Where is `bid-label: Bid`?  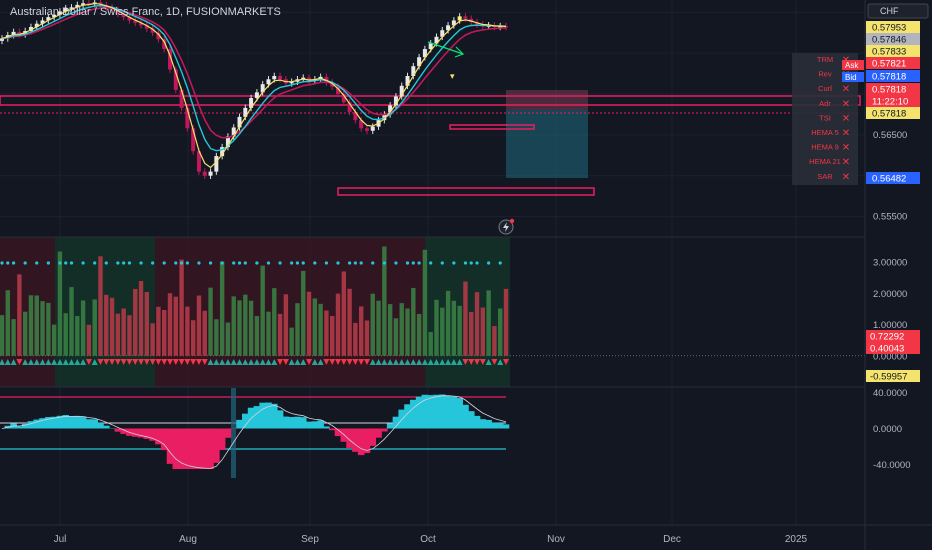 bid-label: Bid is located at coordinates (851, 77).